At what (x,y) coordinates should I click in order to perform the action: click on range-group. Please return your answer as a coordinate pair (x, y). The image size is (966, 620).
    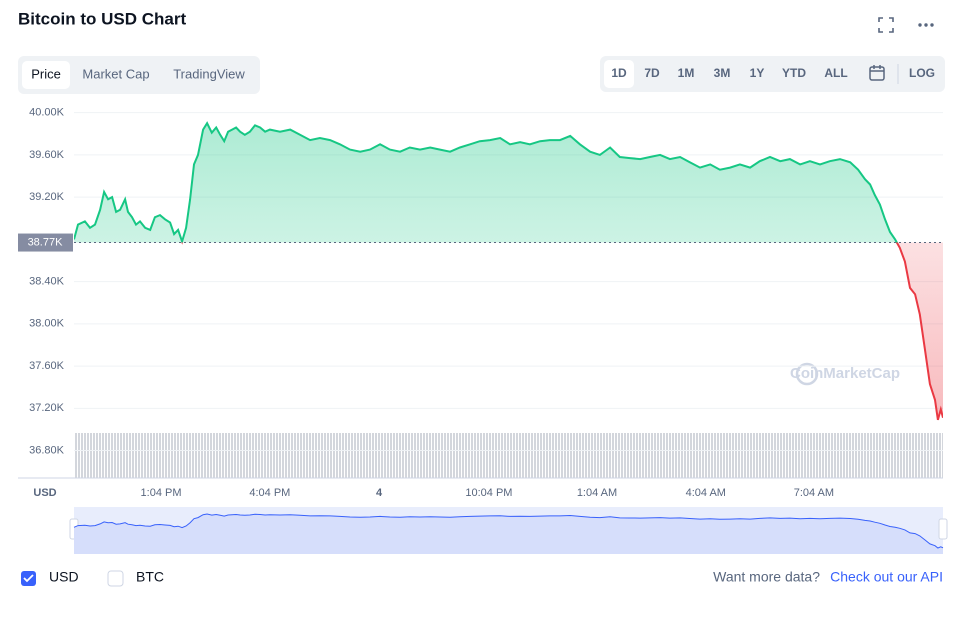
    Looking at the image, I should click on (772, 74).